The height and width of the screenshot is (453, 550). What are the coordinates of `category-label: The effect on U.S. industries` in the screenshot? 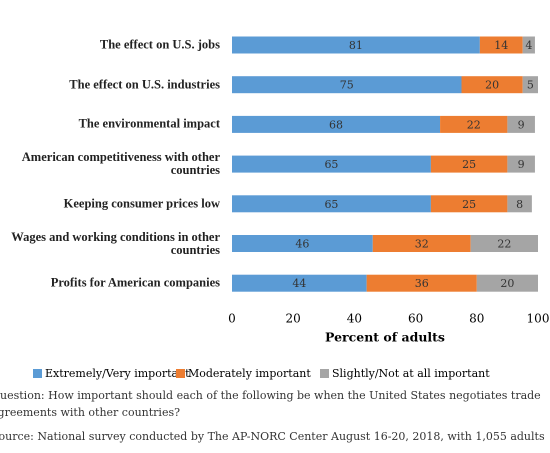 It's located at (144, 84).